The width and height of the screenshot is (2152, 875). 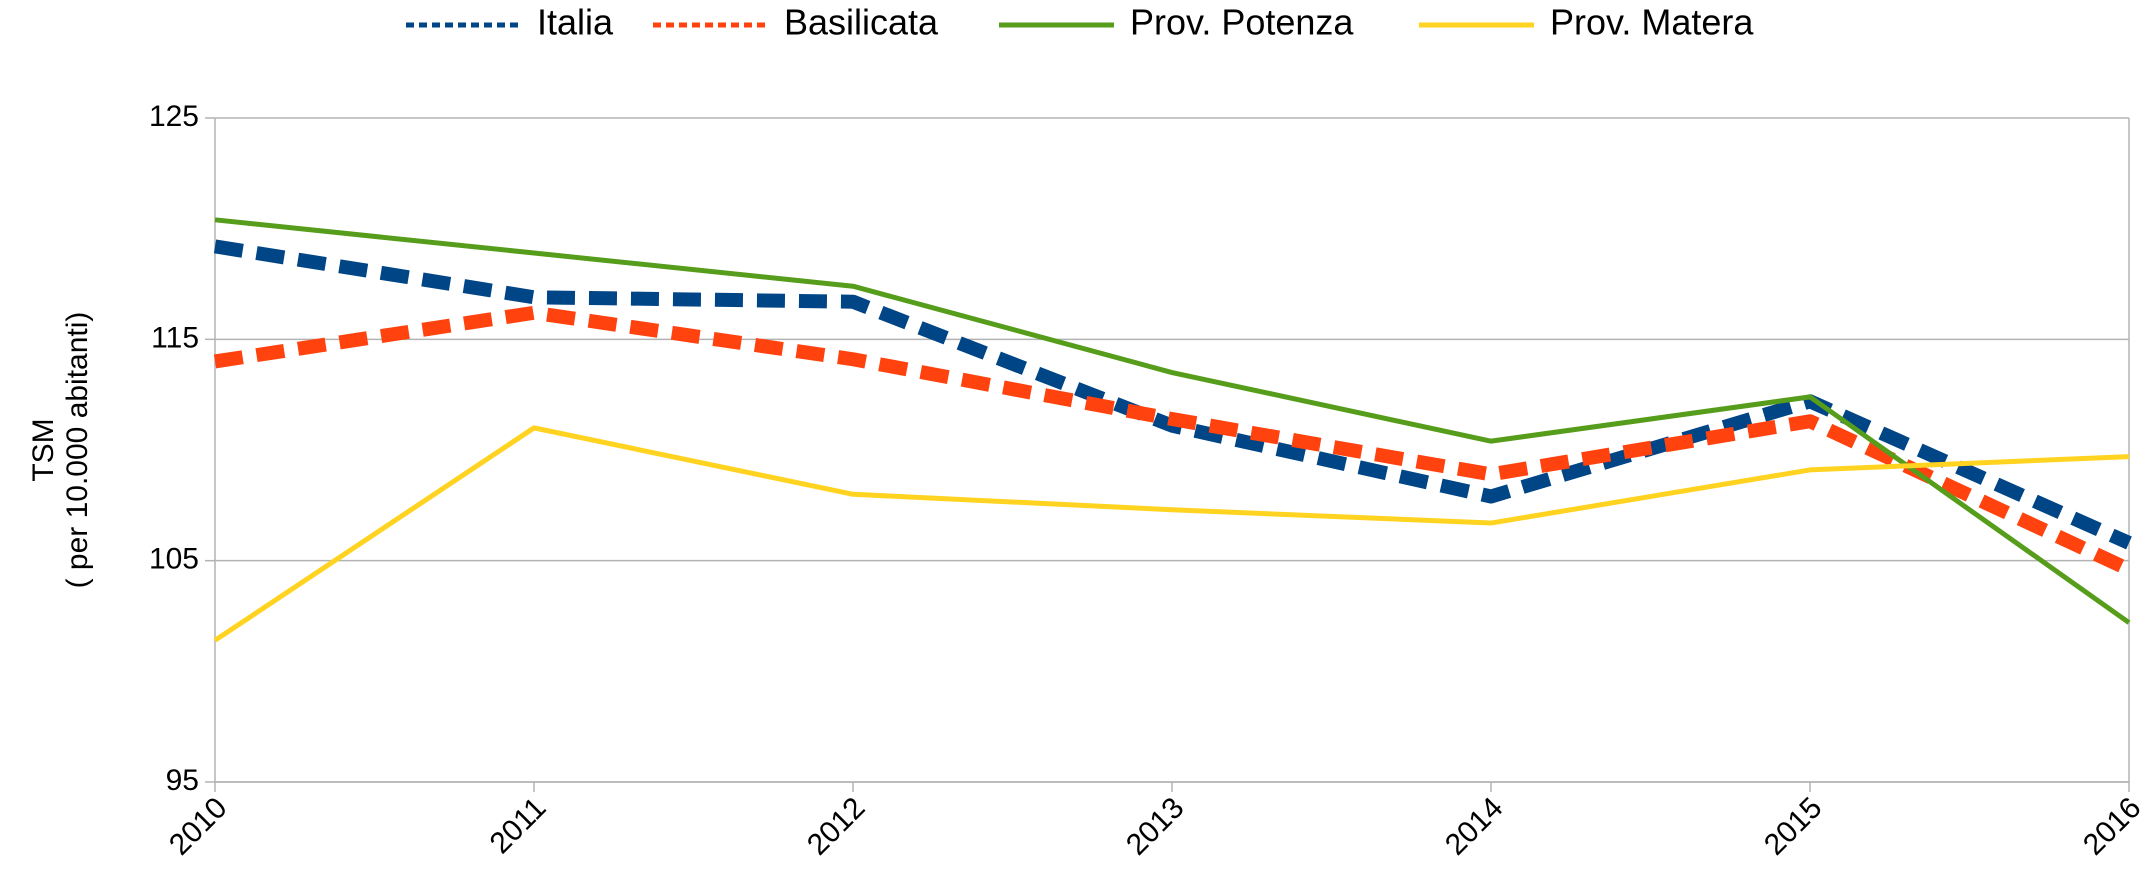 I want to click on y-tick-label: 115, so click(x=175, y=337).